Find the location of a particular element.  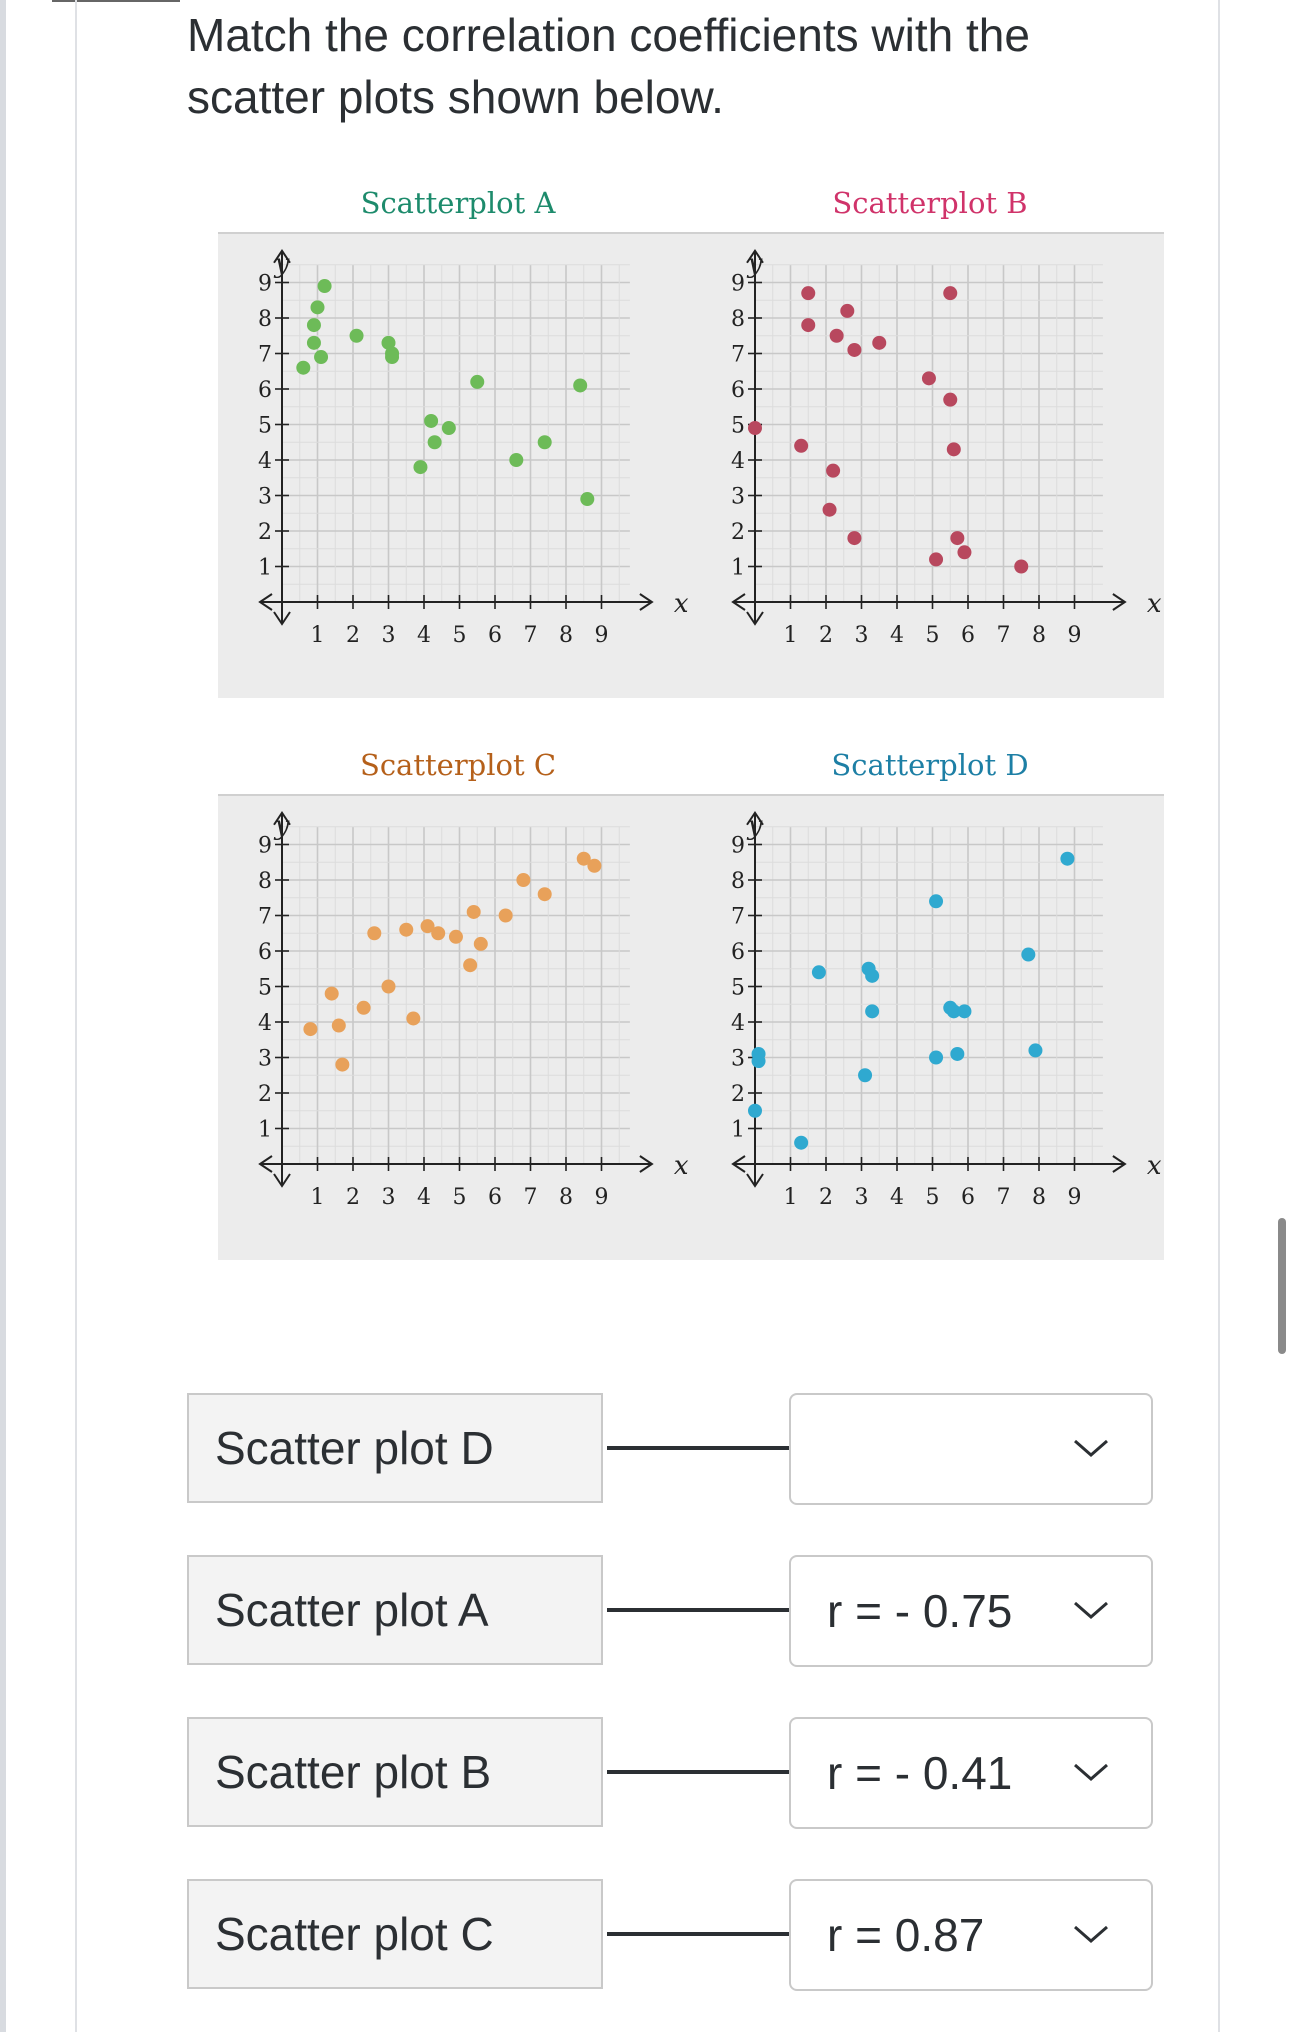

plot-a-title: Scatterplot A is located at coordinates (458, 203).